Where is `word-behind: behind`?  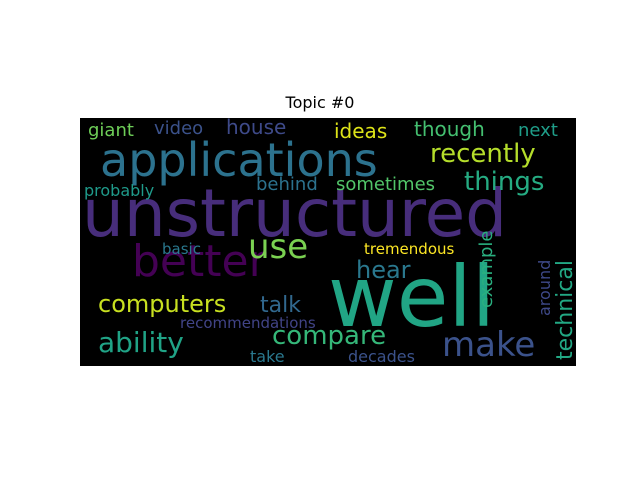
word-behind: behind is located at coordinates (287, 184).